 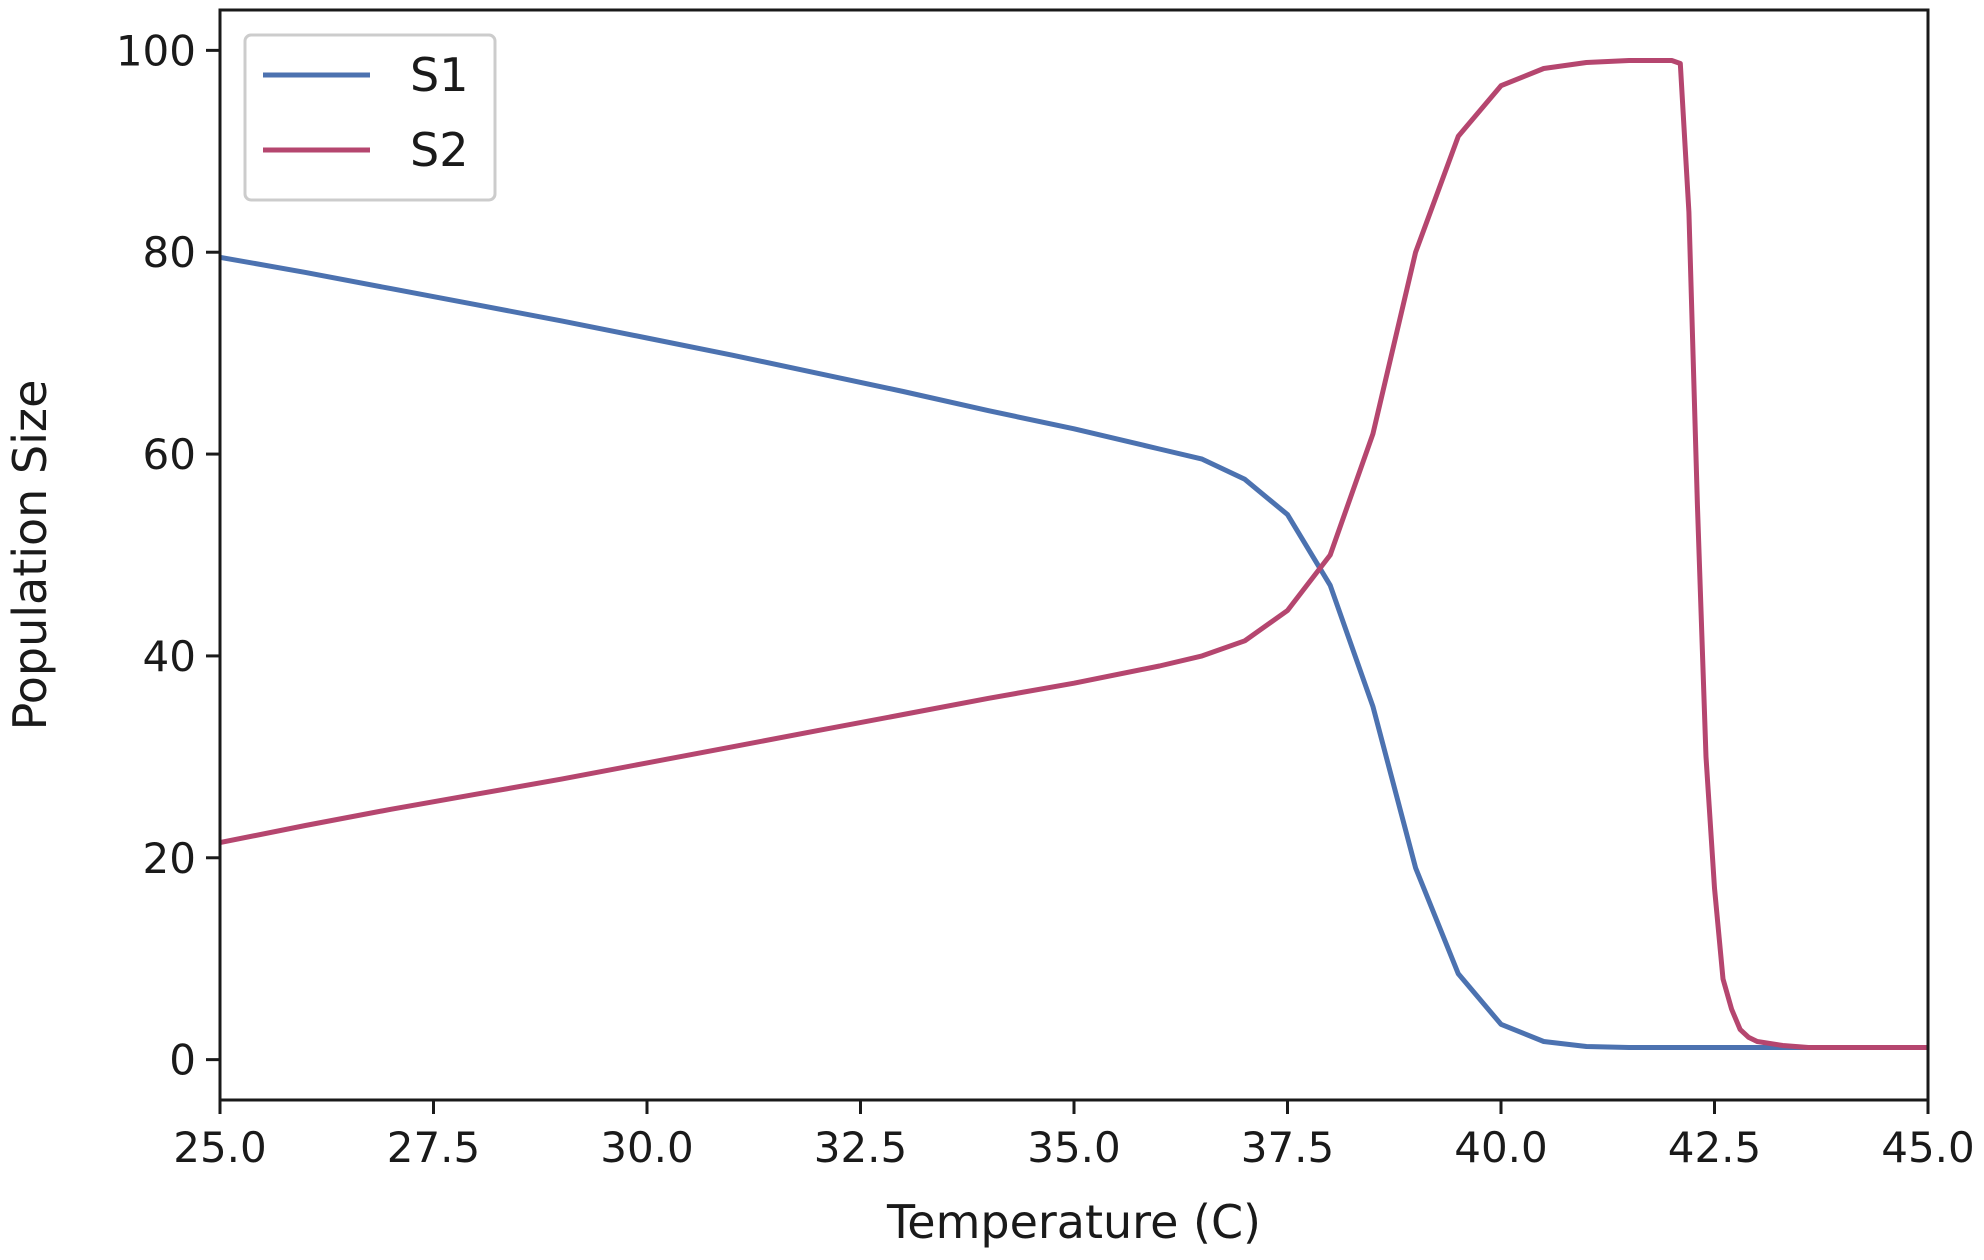 I want to click on x-tick-label: 35.0, so click(x=1074, y=1147).